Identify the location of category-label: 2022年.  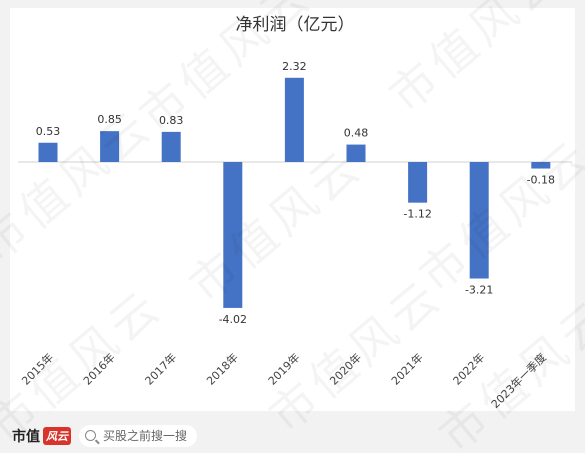
(468, 368).